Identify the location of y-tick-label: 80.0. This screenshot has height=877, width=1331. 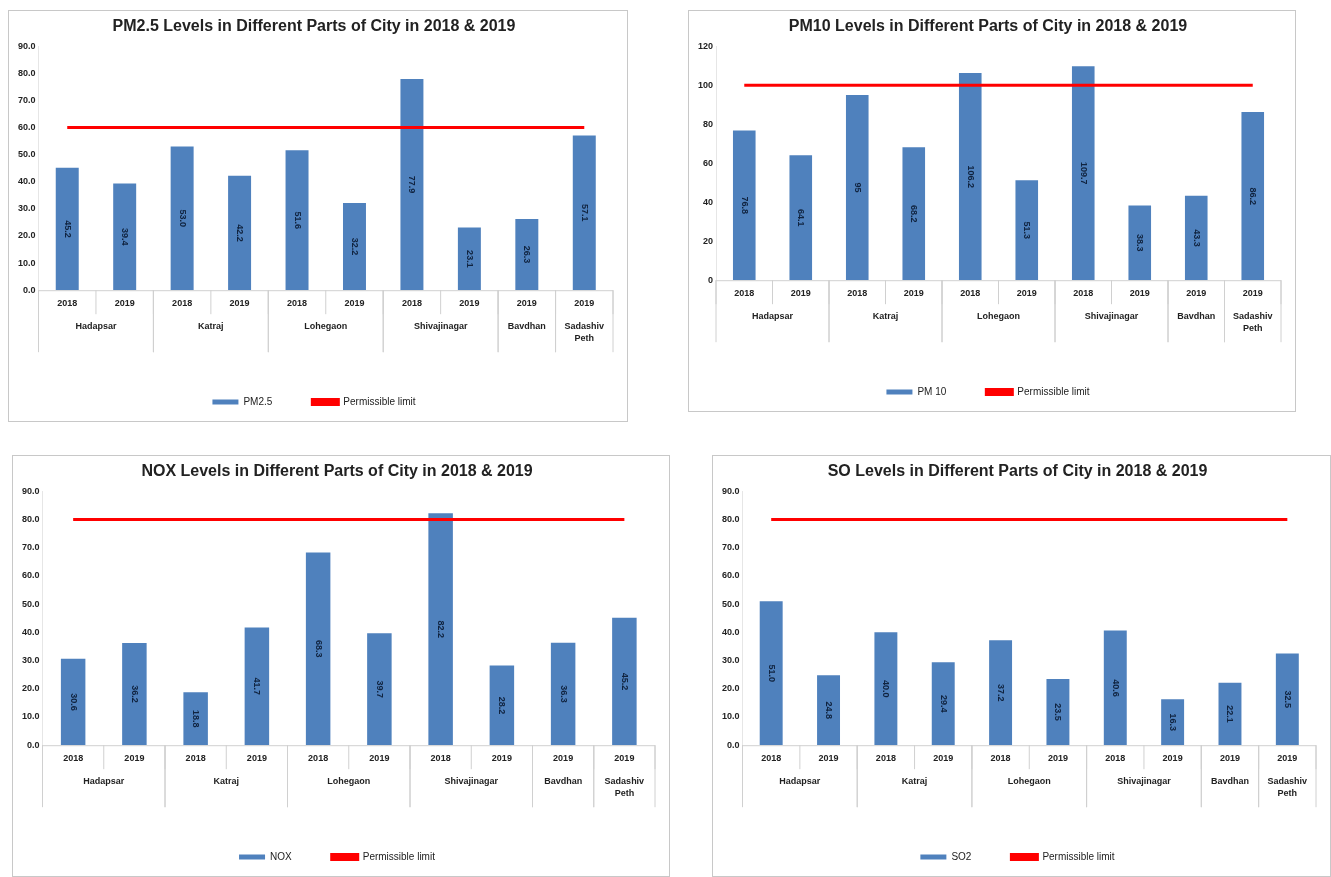
(30, 518).